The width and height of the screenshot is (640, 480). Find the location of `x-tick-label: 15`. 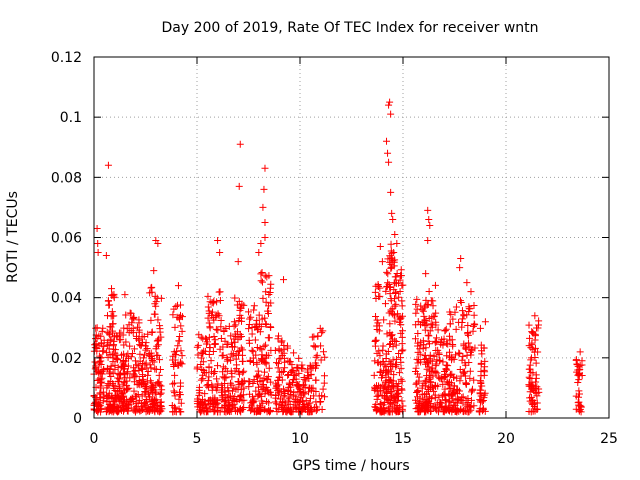

x-tick-label: 15 is located at coordinates (403, 439).